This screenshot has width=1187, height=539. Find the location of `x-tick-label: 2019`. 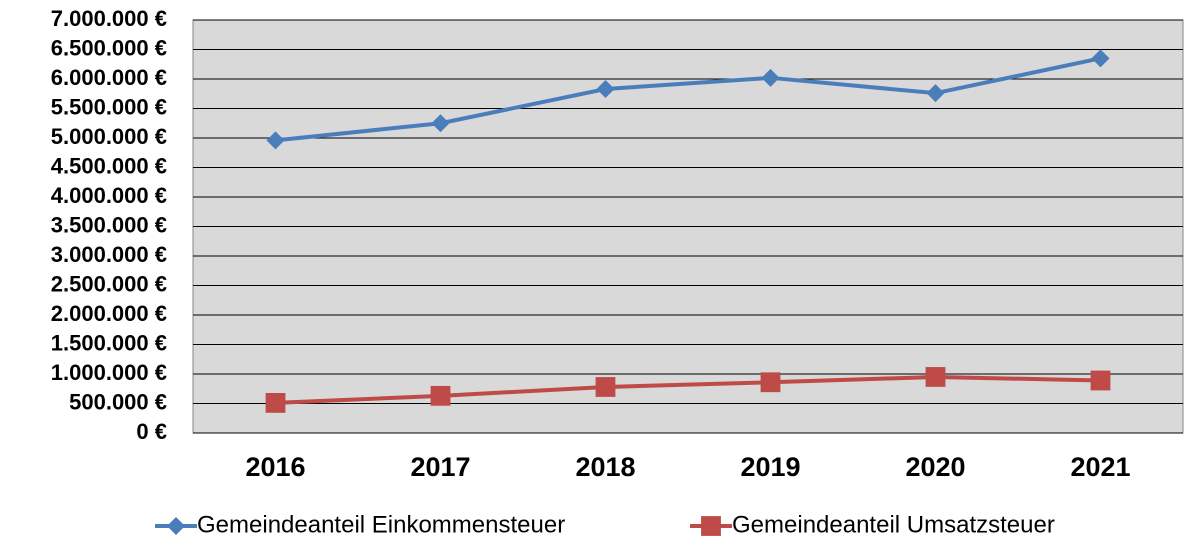

x-tick-label: 2019 is located at coordinates (770, 467).